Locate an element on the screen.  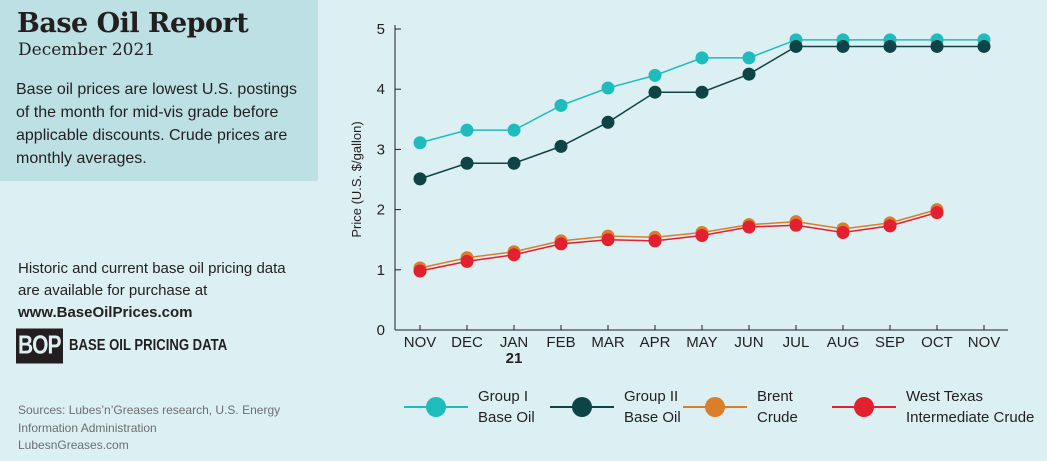
legend-item: West Texas Intermediate Crude is located at coordinates (939, 407).